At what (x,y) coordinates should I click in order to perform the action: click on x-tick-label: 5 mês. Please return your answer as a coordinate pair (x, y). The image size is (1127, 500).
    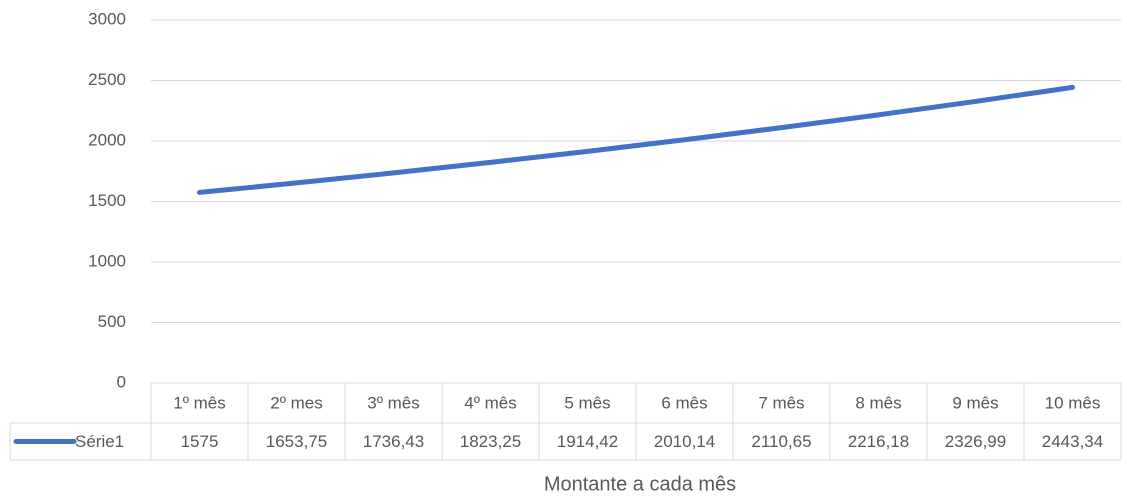
    Looking at the image, I should click on (587, 402).